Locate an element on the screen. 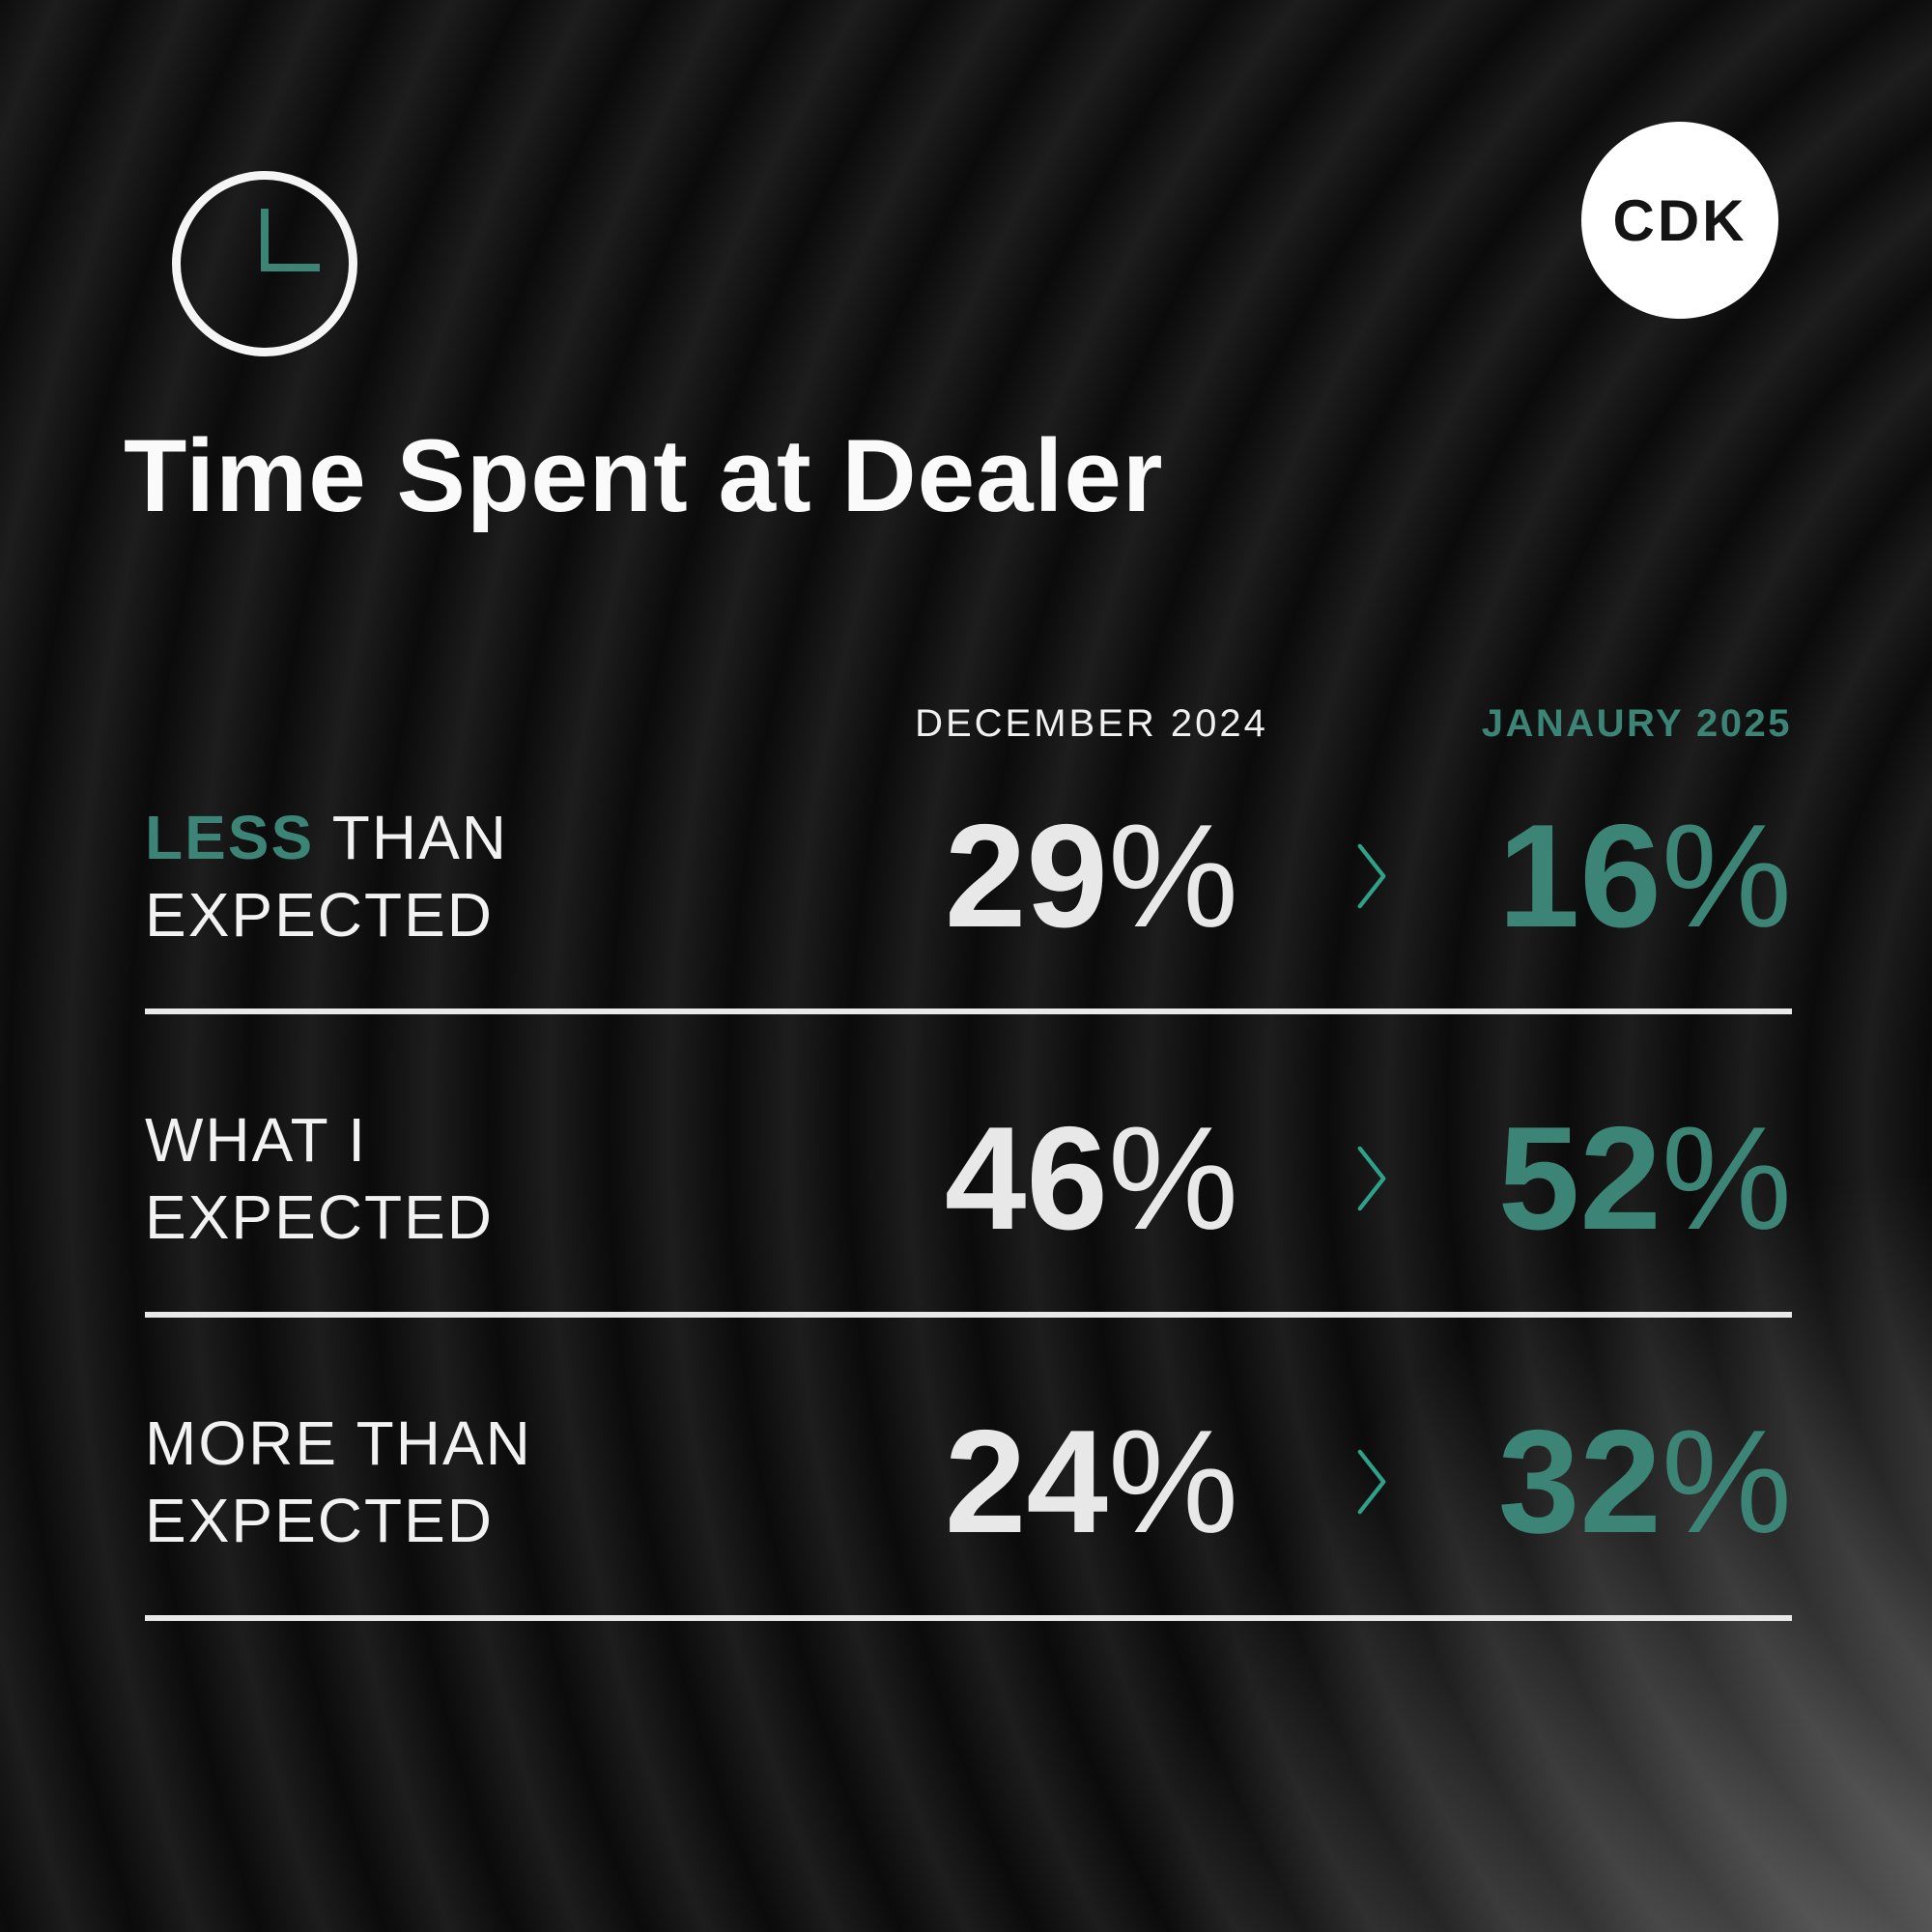 Image resolution: width=1932 pixels, height=1932 pixels. table-row-what-i-expected: WHAT I EXPECTED 46% 52% is located at coordinates (968, 1166).